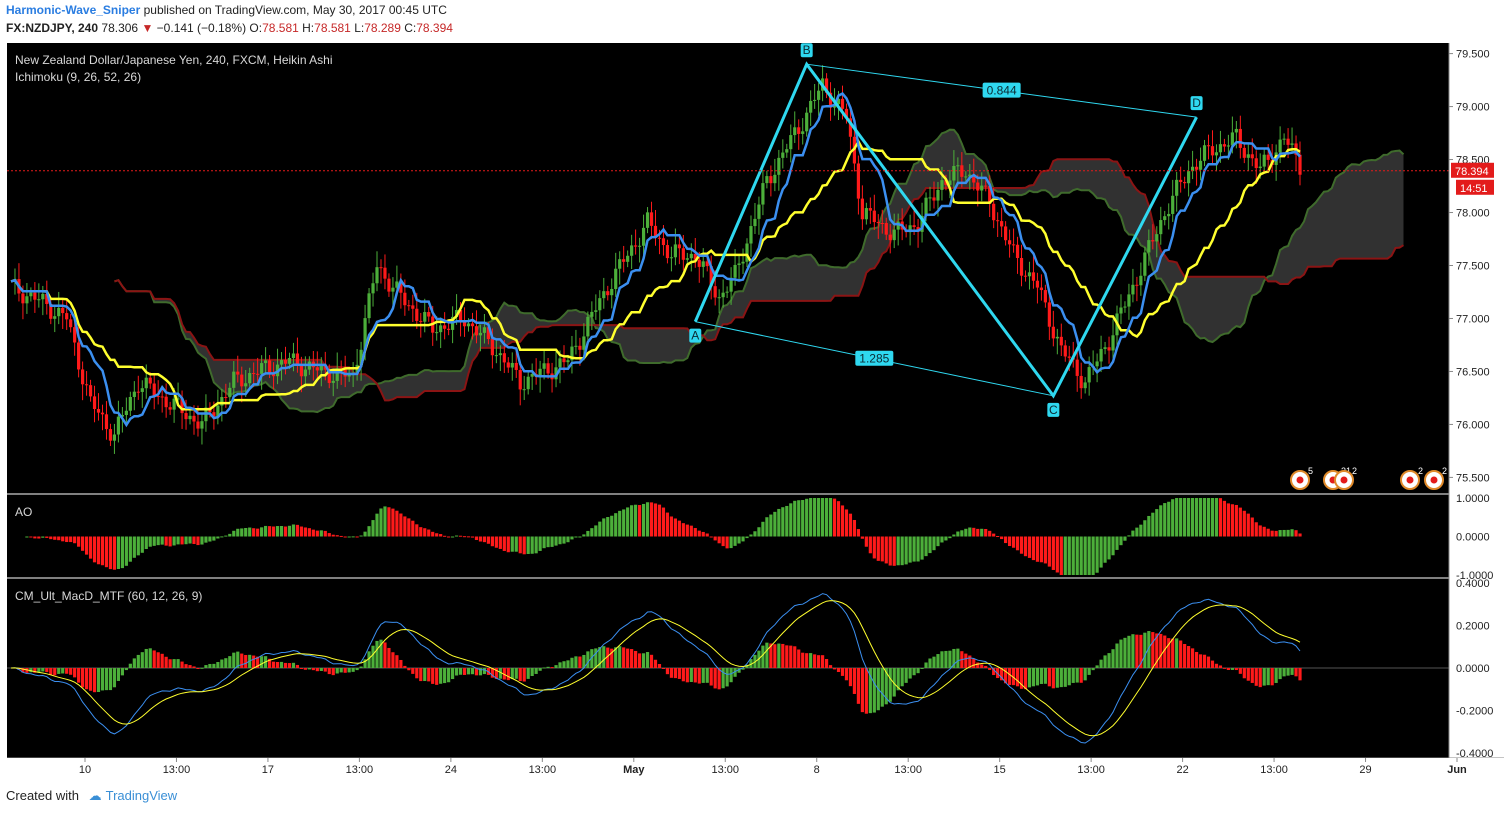 The width and height of the screenshot is (1504, 814). I want to click on event-markers: 521222, so click(1368, 478).